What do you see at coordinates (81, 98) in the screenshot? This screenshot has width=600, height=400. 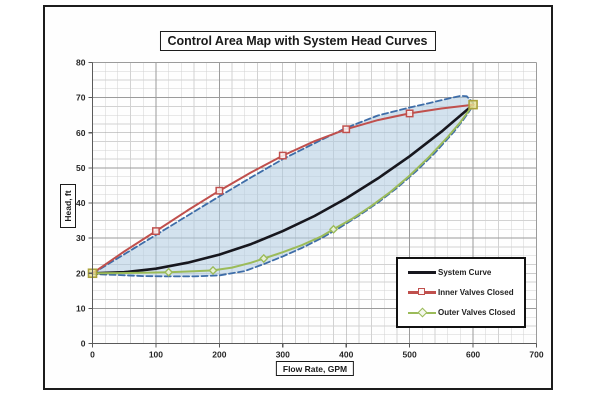 I see `svg-text: 70` at bounding box center [81, 98].